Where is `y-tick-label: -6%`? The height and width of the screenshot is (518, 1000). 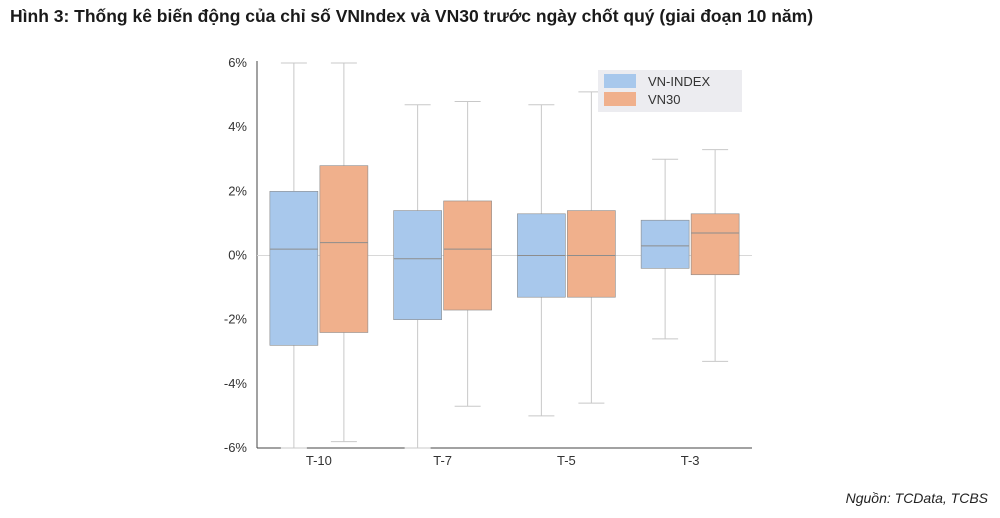
y-tick-label: -6% is located at coordinates (236, 447).